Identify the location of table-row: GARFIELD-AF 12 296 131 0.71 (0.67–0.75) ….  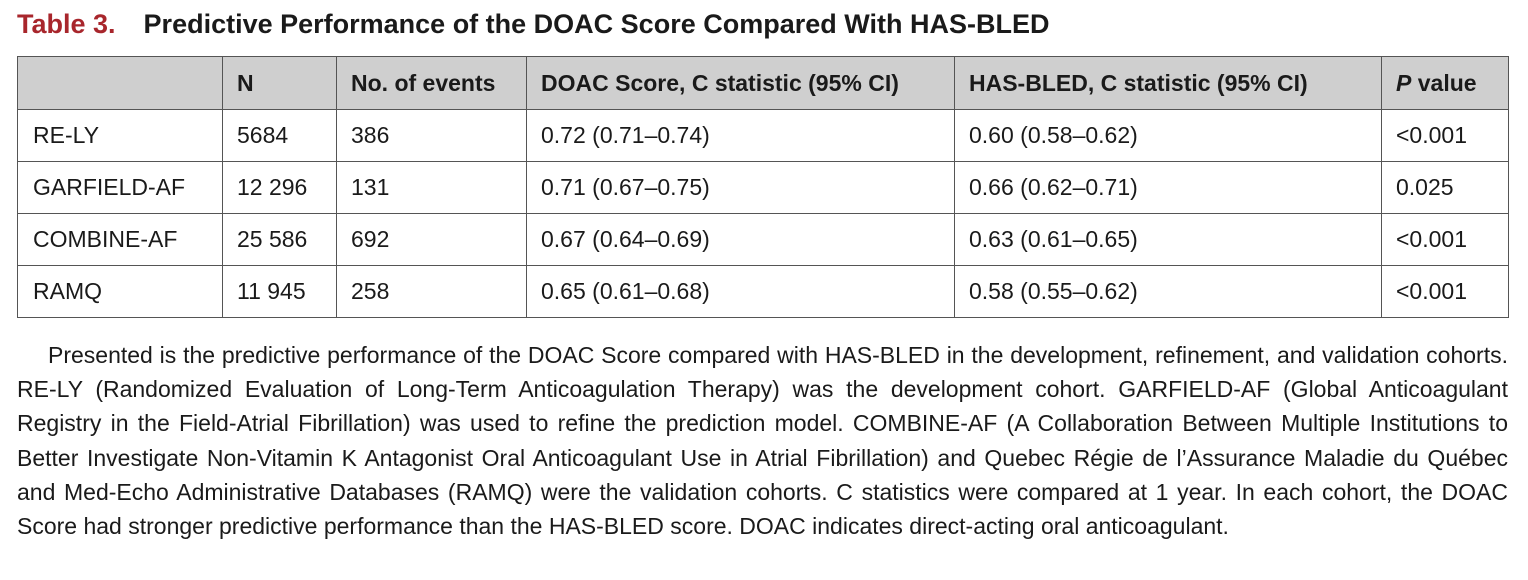
(763, 187).